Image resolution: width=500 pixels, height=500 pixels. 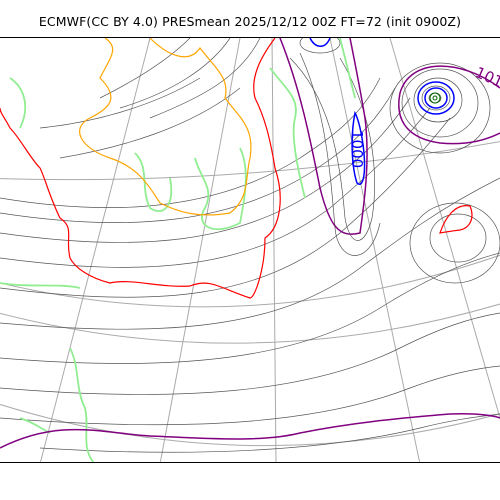 I want to click on low-center-marker, so click(x=435, y=98).